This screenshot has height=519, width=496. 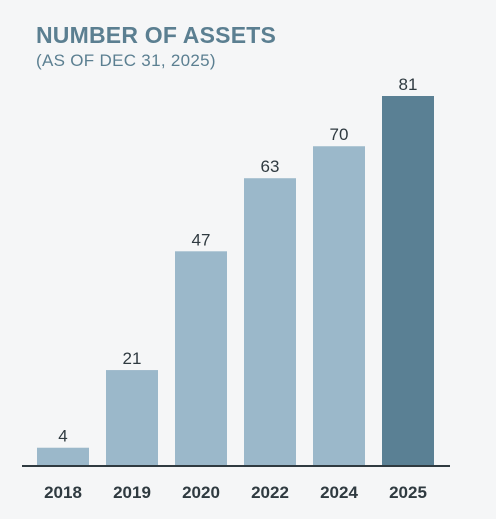 What do you see at coordinates (408, 492) in the screenshot?
I see `category-label-2025: 2025` at bounding box center [408, 492].